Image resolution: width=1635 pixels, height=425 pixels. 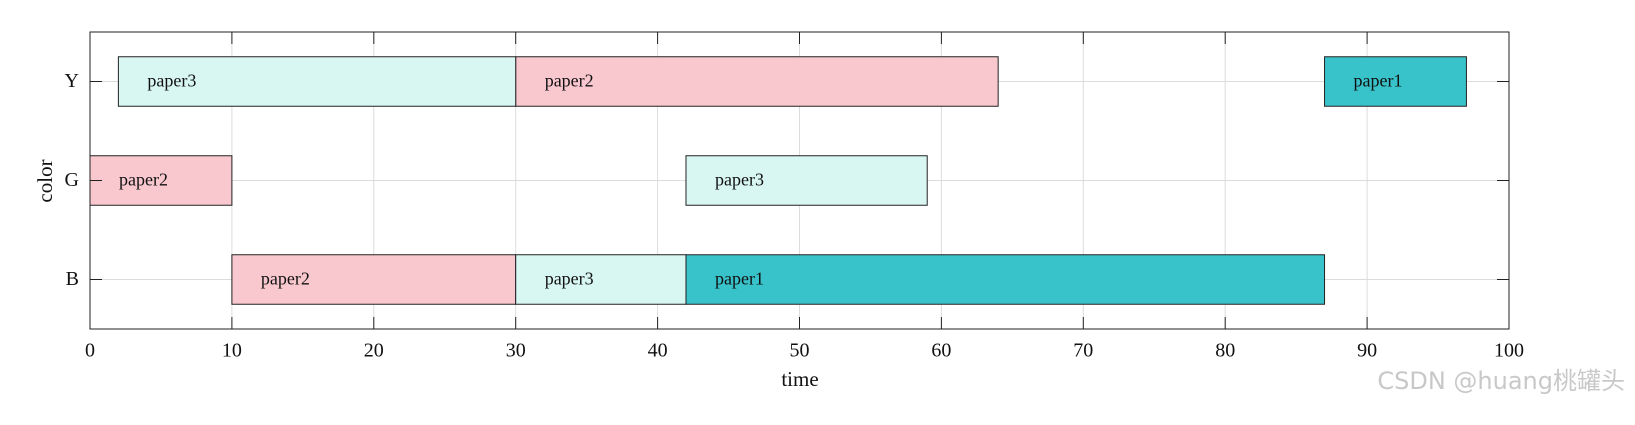 I want to click on x-tick-label: 80, so click(x=1225, y=351).